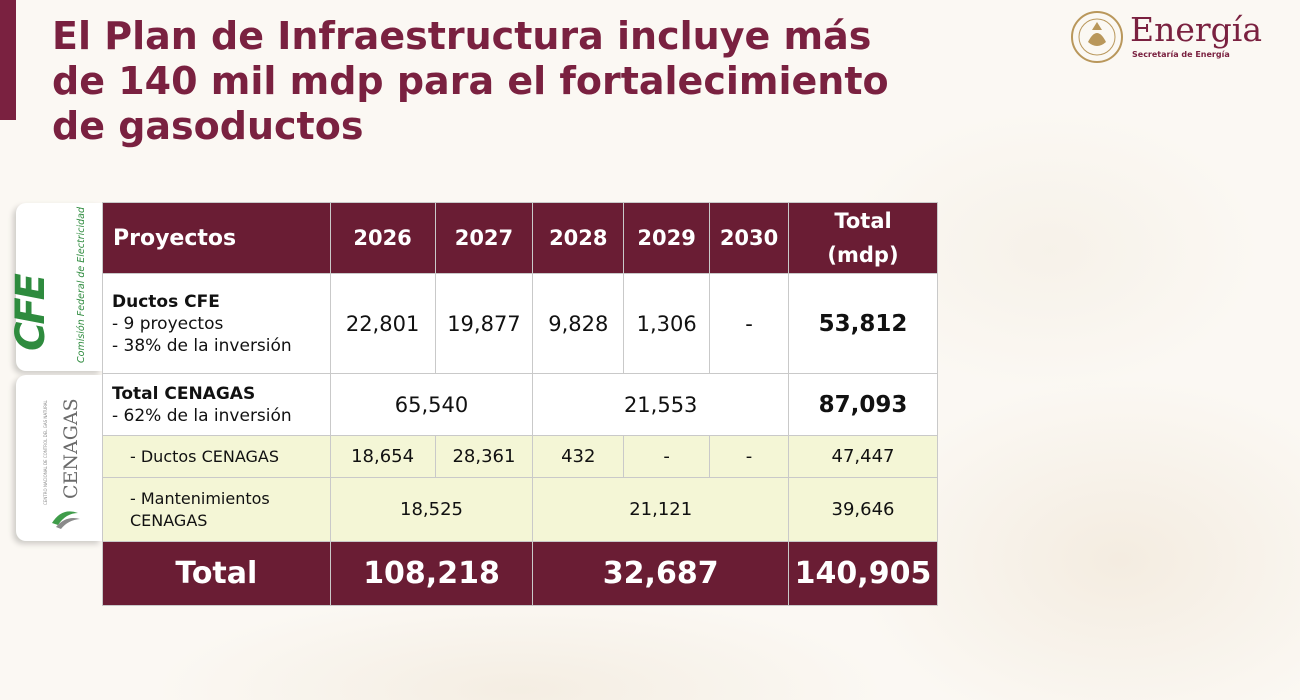 This screenshot has width=1300, height=700. Describe the element at coordinates (863, 323) in the screenshot. I see `cfe-total: 53,812` at that location.